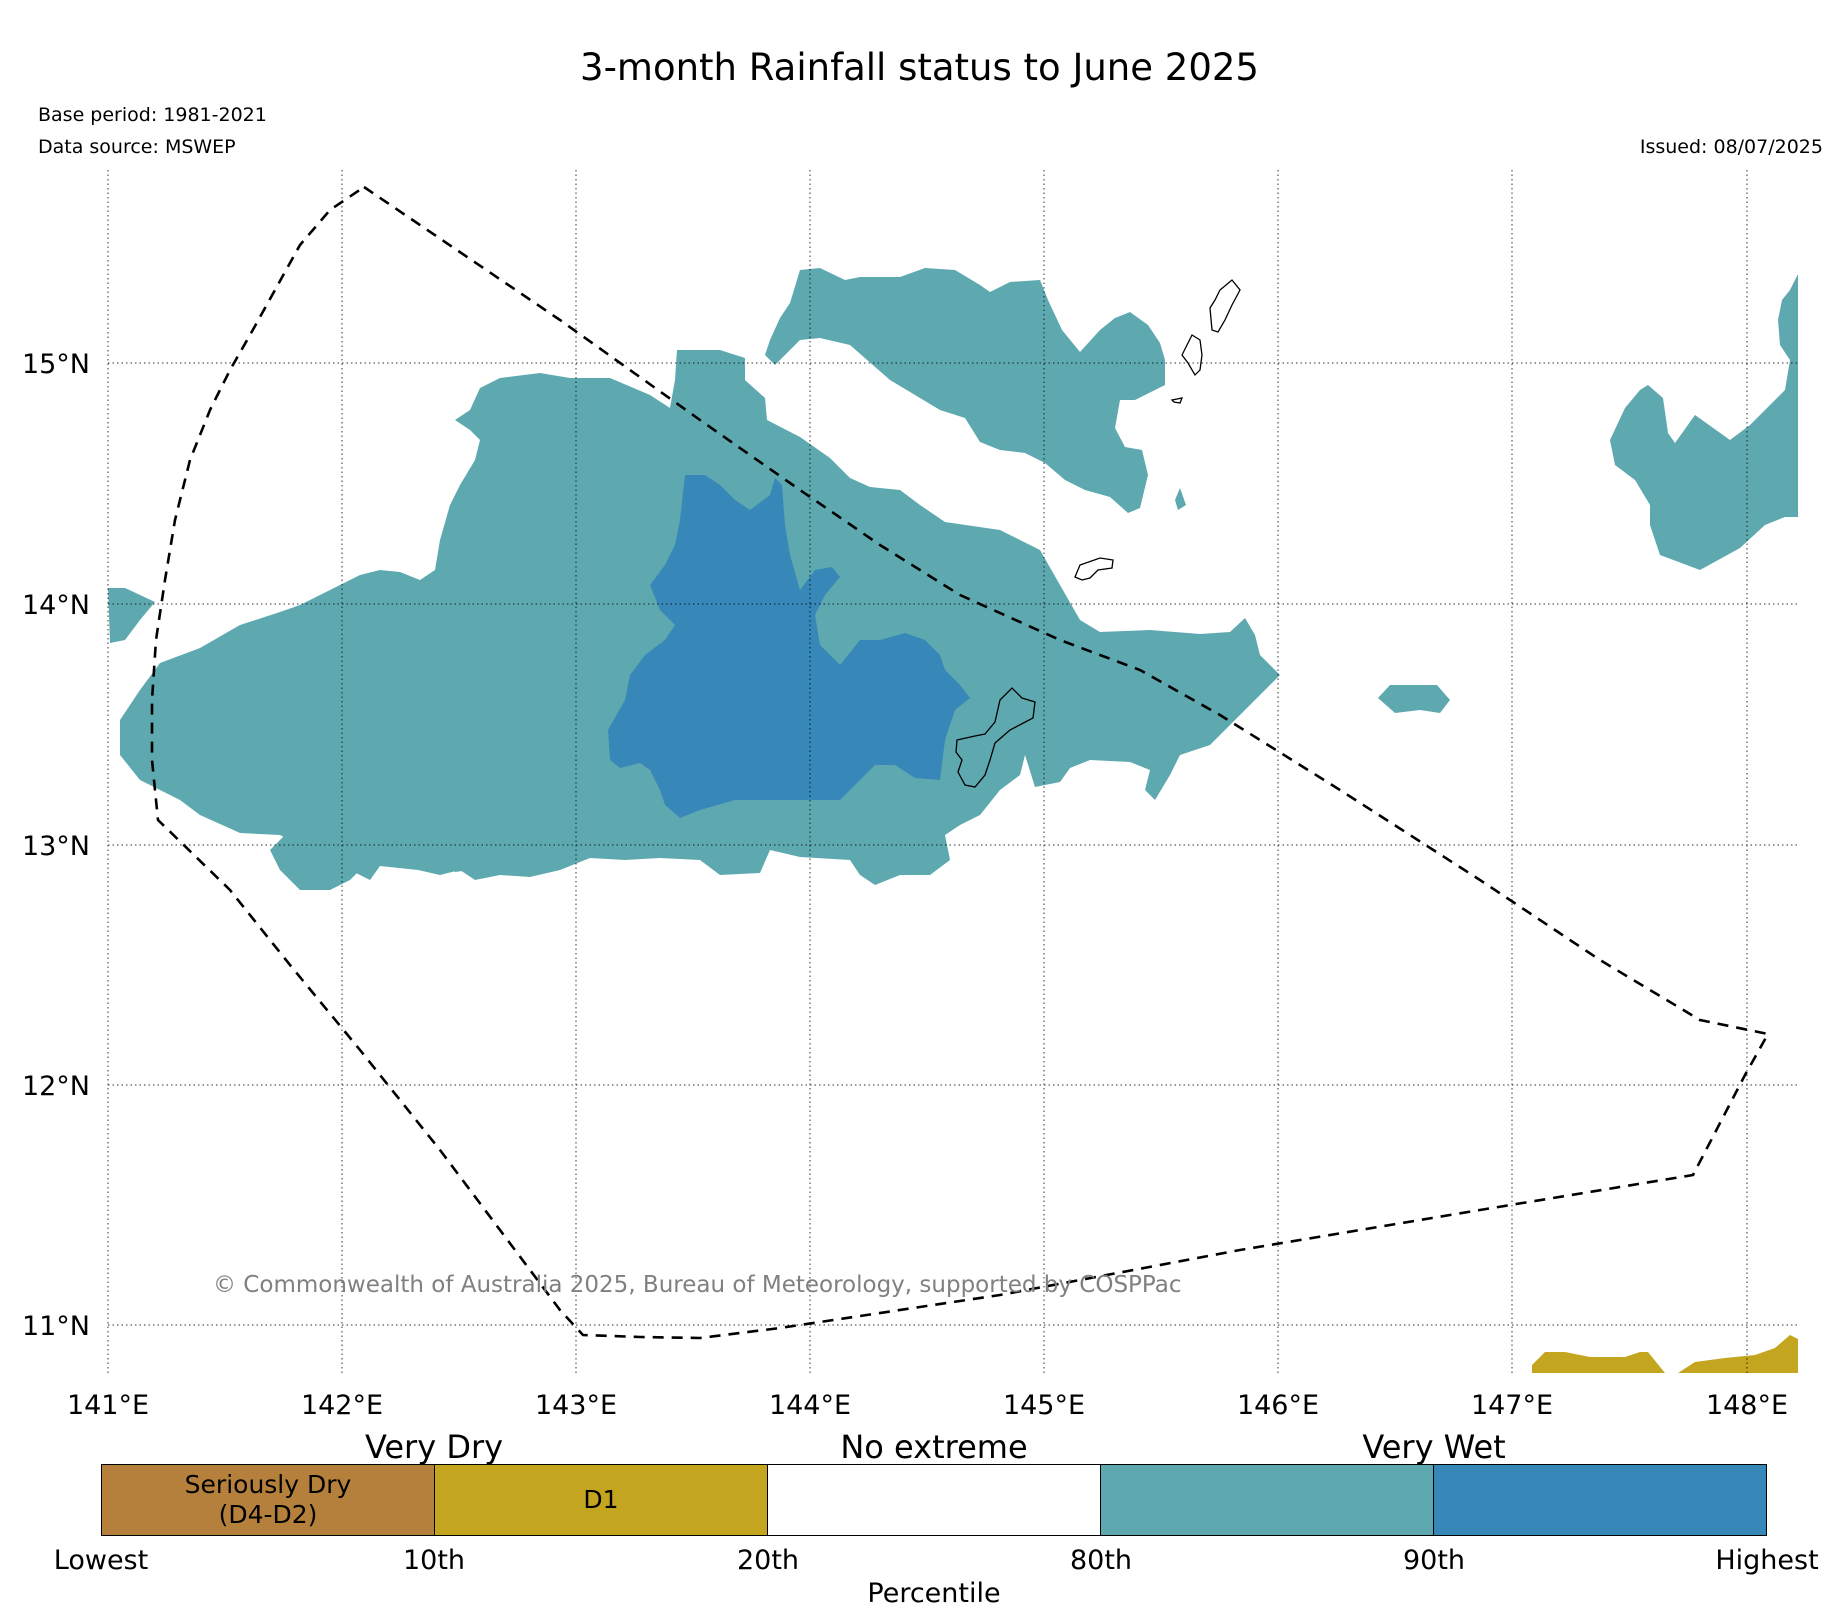  Describe the element at coordinates (434, 1560) in the screenshot. I see `legend-tick-10th: 10th` at that location.